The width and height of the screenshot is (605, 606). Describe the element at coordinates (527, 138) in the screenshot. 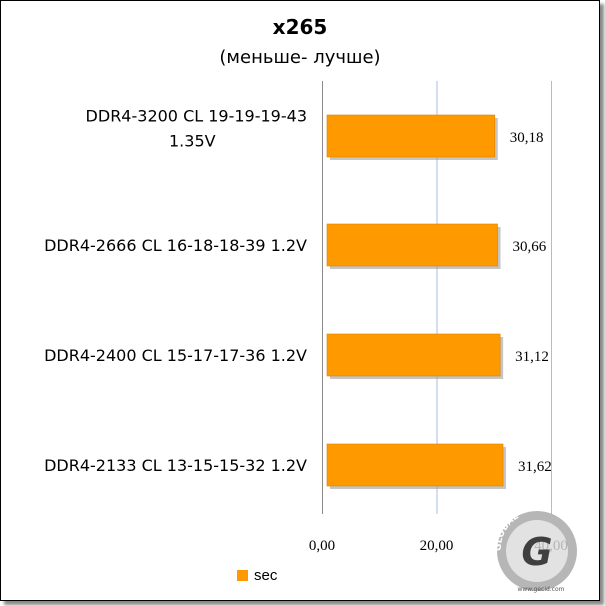

I see `data-label-0: 30,18` at that location.